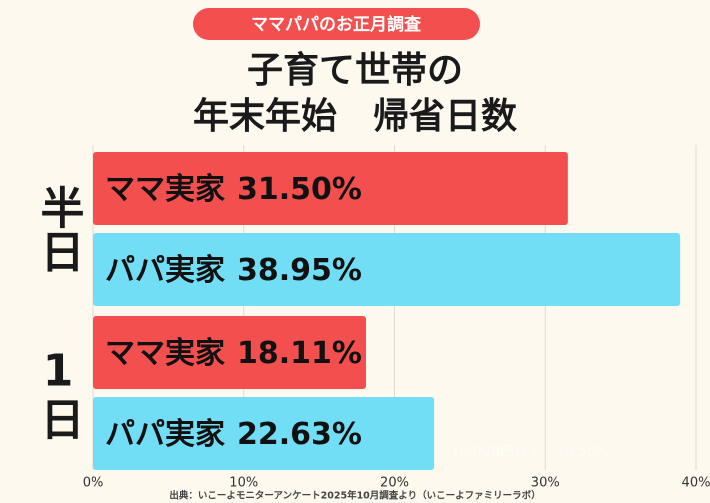  What do you see at coordinates (696, 483) in the screenshot?
I see `x-tick-label: 40%` at bounding box center [696, 483].